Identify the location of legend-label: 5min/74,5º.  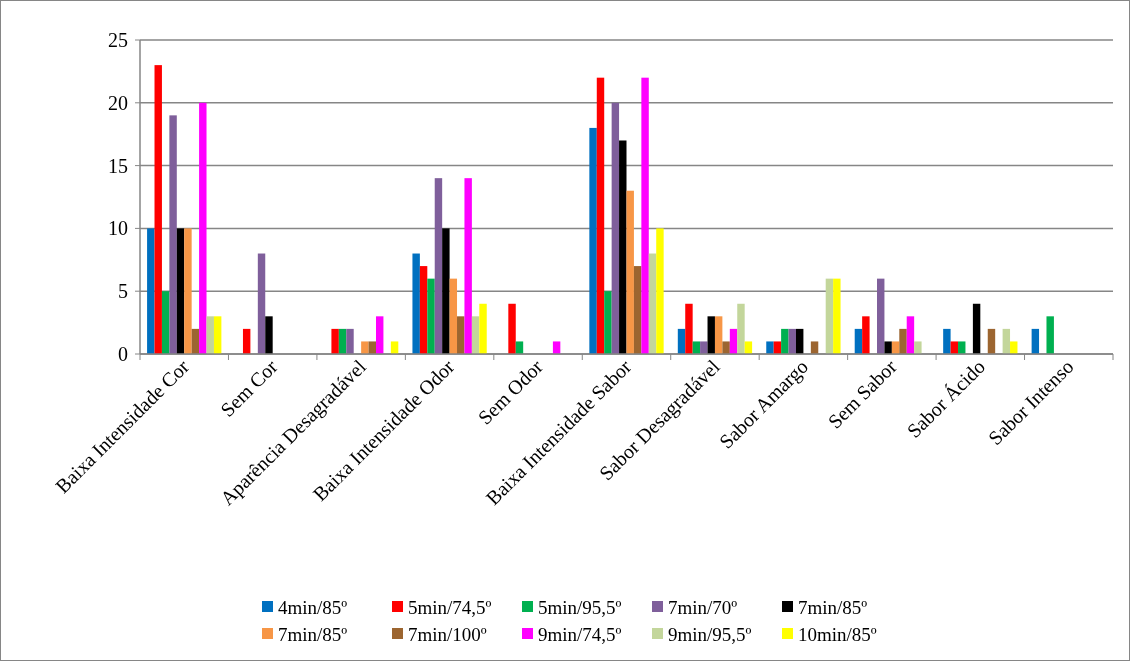
(450, 607).